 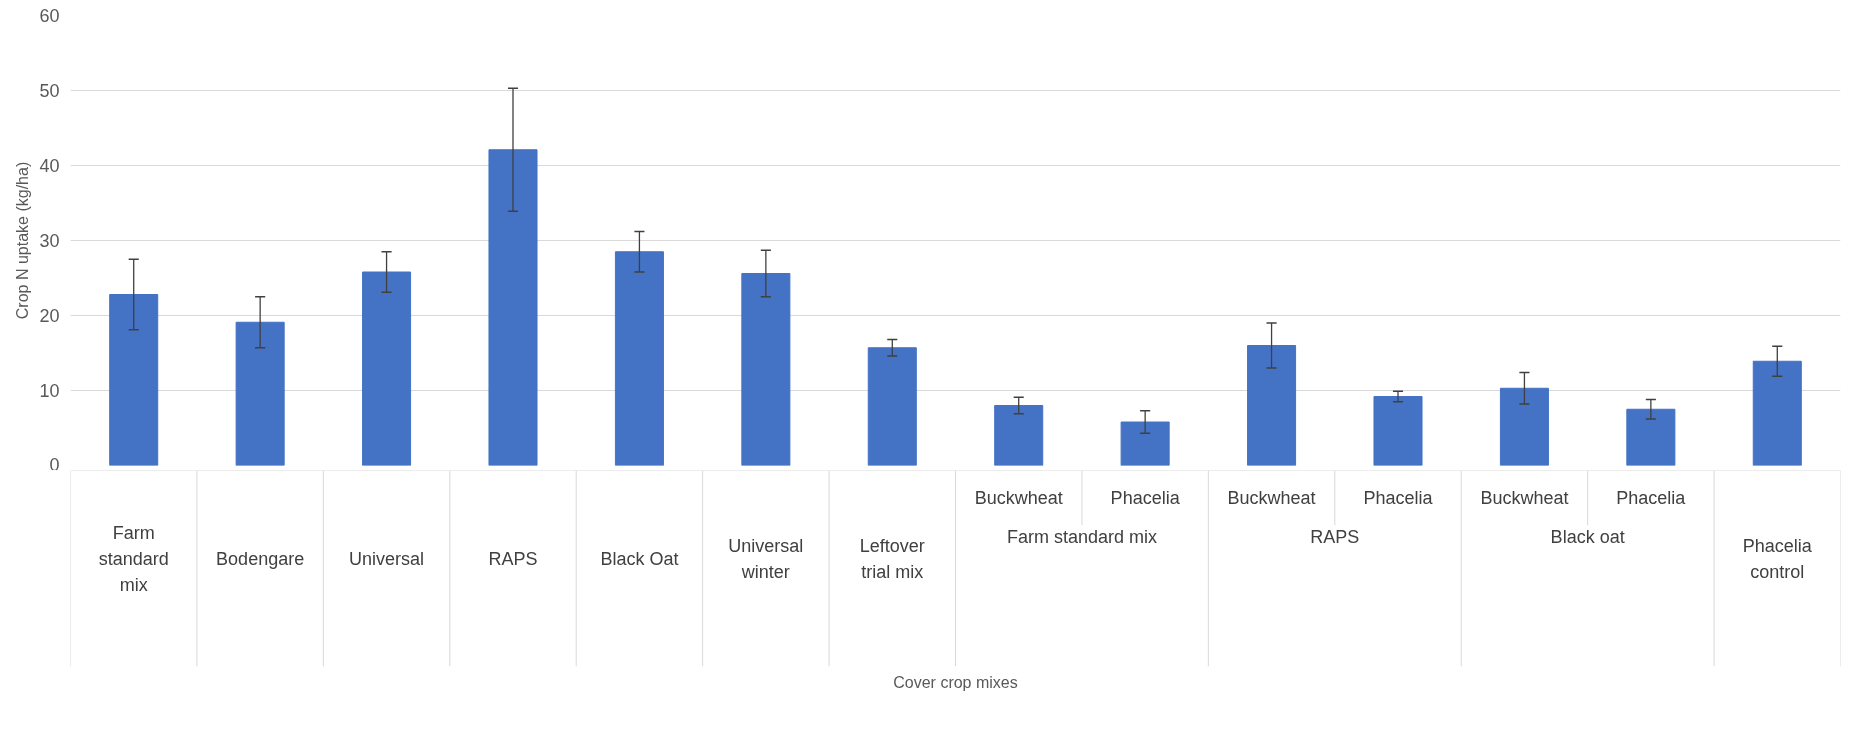 What do you see at coordinates (49, 166) in the screenshot?
I see `y-tick-label: 40` at bounding box center [49, 166].